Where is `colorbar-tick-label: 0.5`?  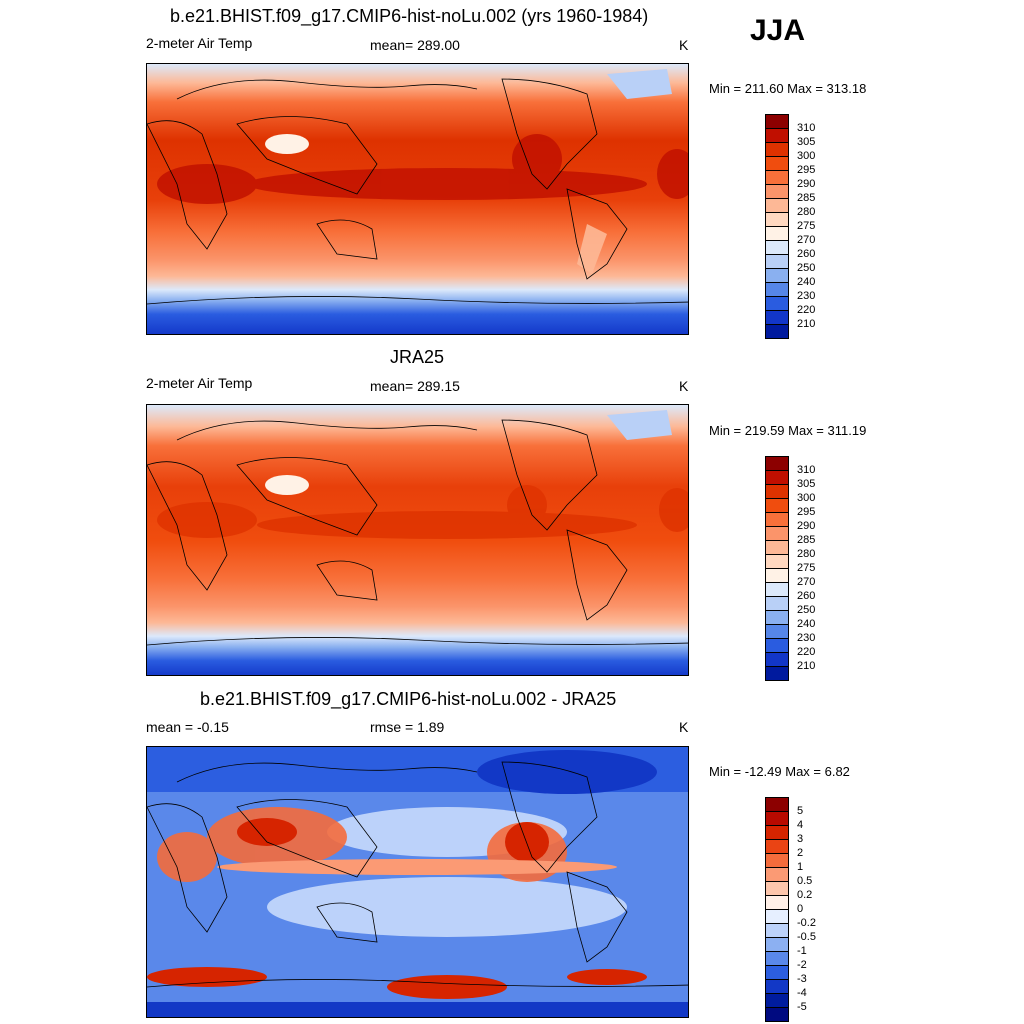
colorbar-tick-label: 0.5 is located at coordinates (805, 881).